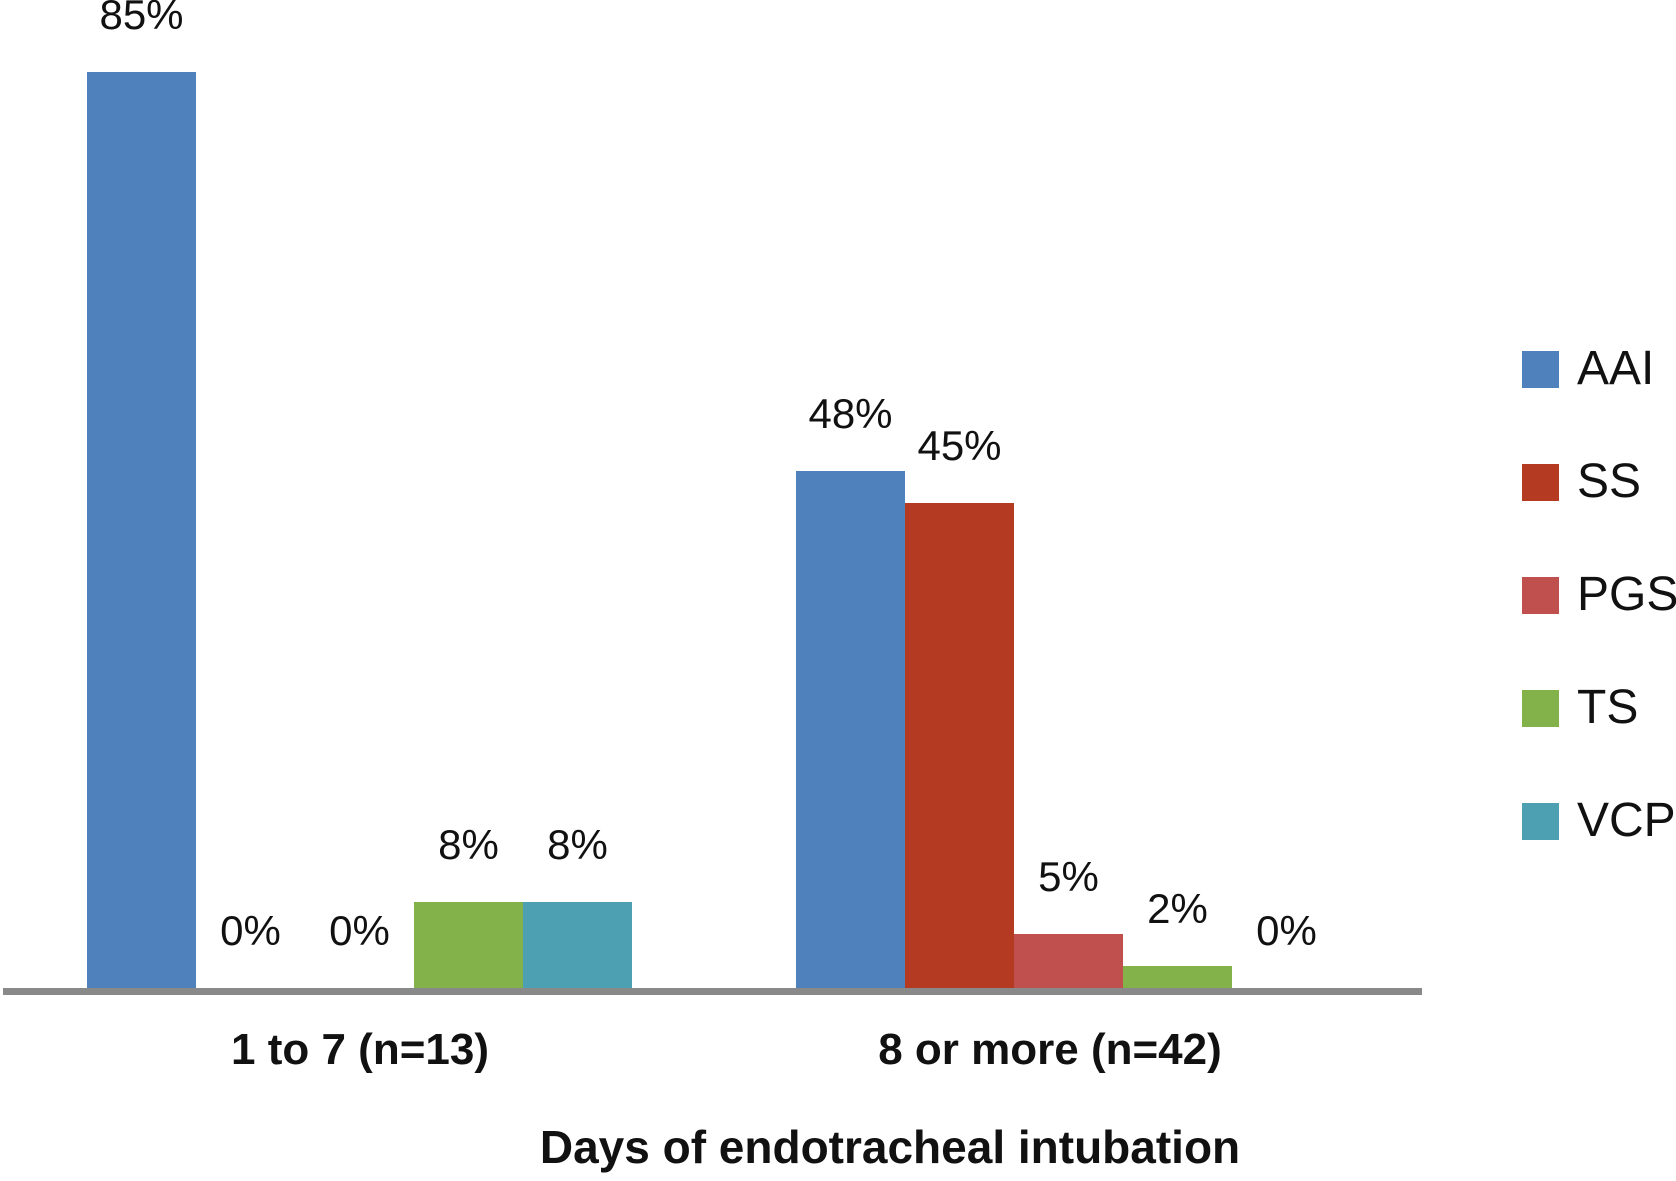 This screenshot has height=1181, width=1676. What do you see at coordinates (1068, 876) in the screenshot?
I see `data-label-pgs-cat2: 5%` at bounding box center [1068, 876].